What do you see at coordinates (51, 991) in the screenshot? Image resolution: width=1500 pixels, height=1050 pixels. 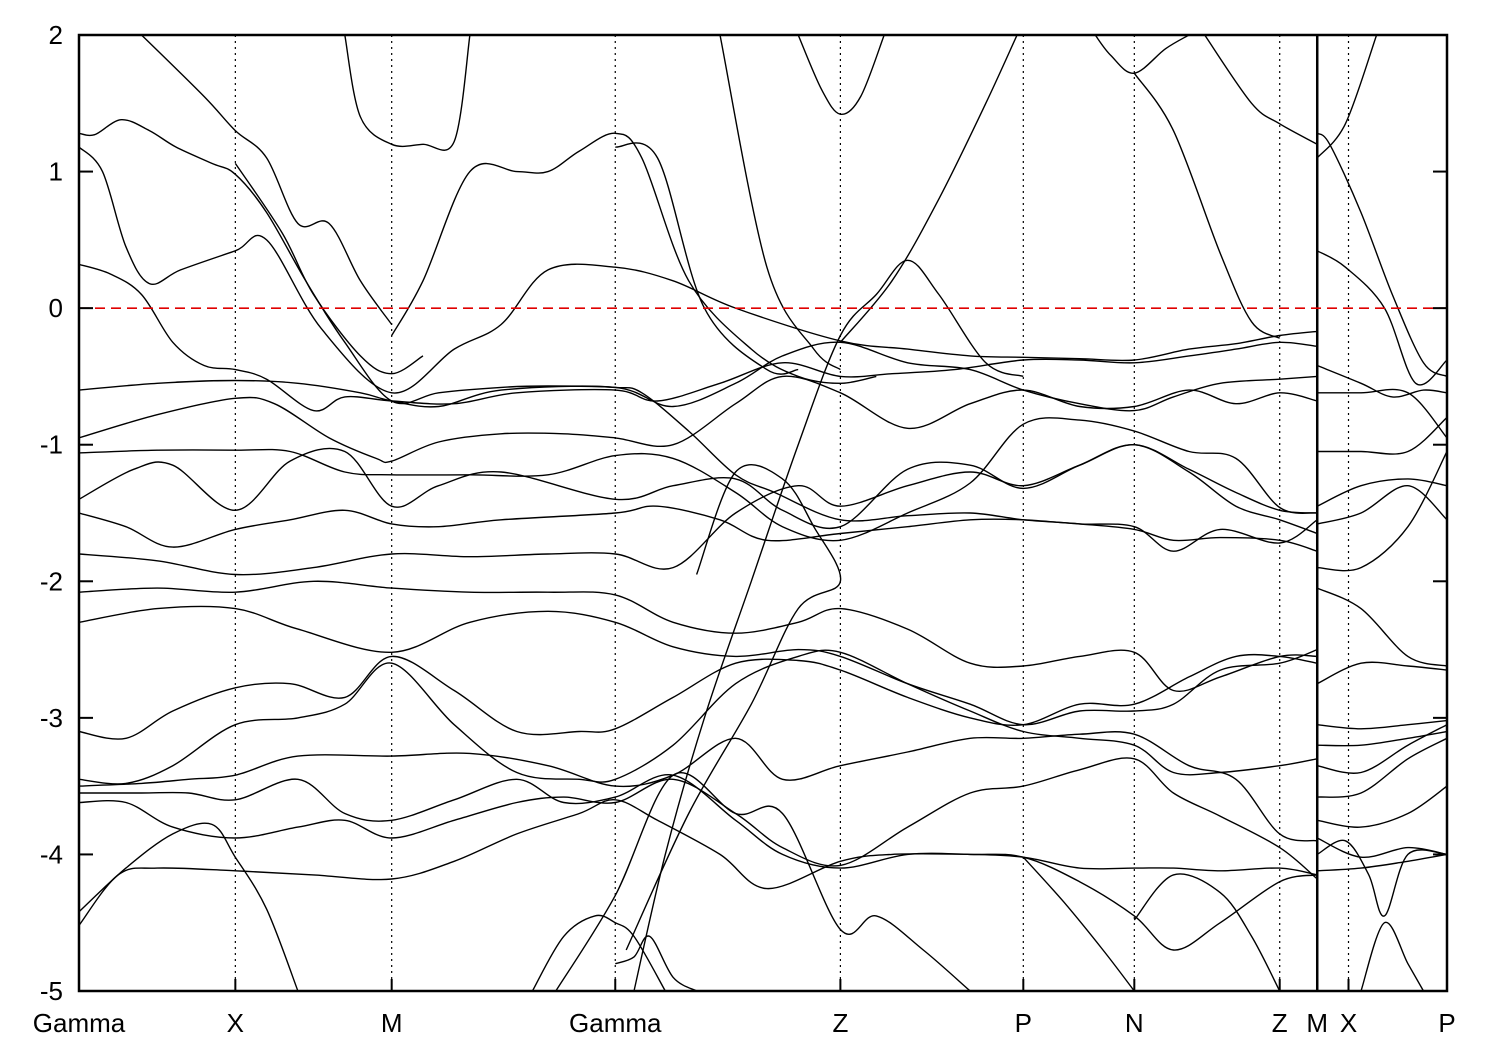 I see `y-tick-label: -5` at bounding box center [51, 991].